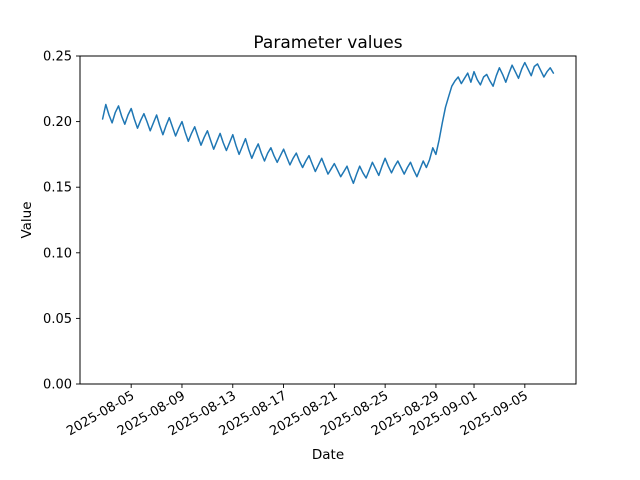 The width and height of the screenshot is (640, 480). Describe the element at coordinates (57, 385) in the screenshot. I see `y-tick-label: 0.00` at that location.